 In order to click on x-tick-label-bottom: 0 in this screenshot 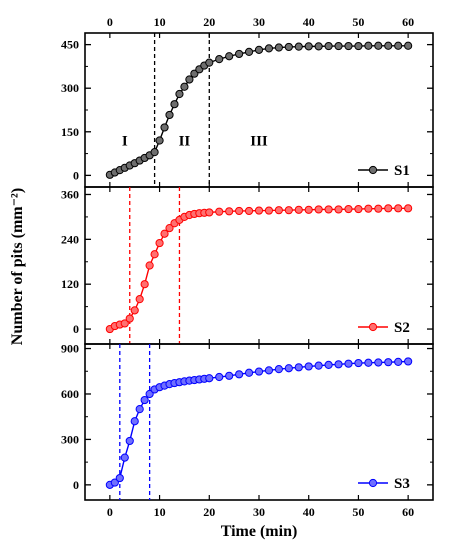, I will do `click(110, 512)`.